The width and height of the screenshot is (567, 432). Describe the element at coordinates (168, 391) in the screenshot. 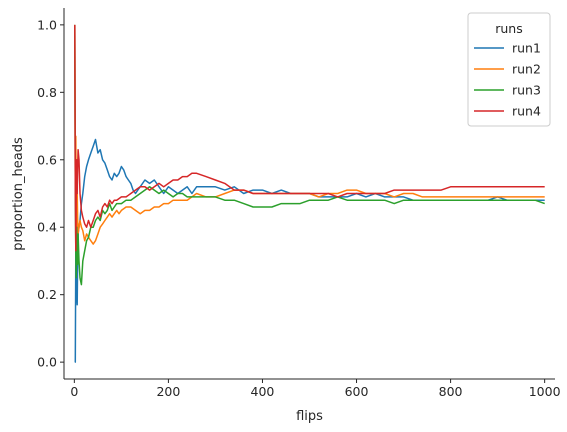

I see `x-tick-label: 200` at that location.